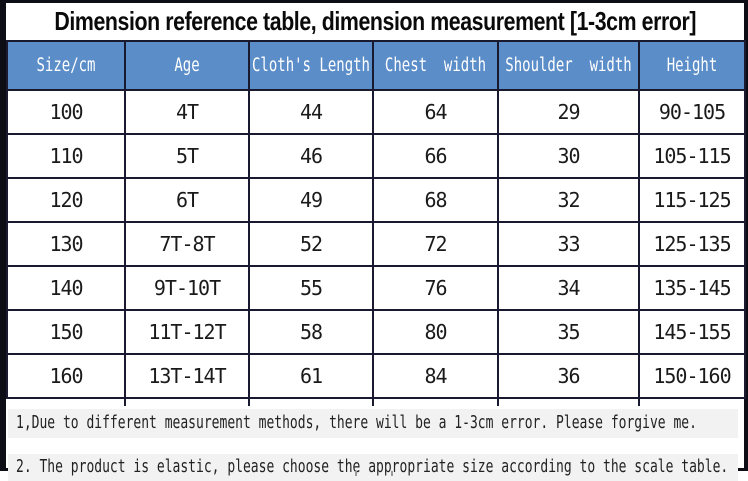  Describe the element at coordinates (435, 112) in the screenshot. I see `table-cell: 64` at that location.